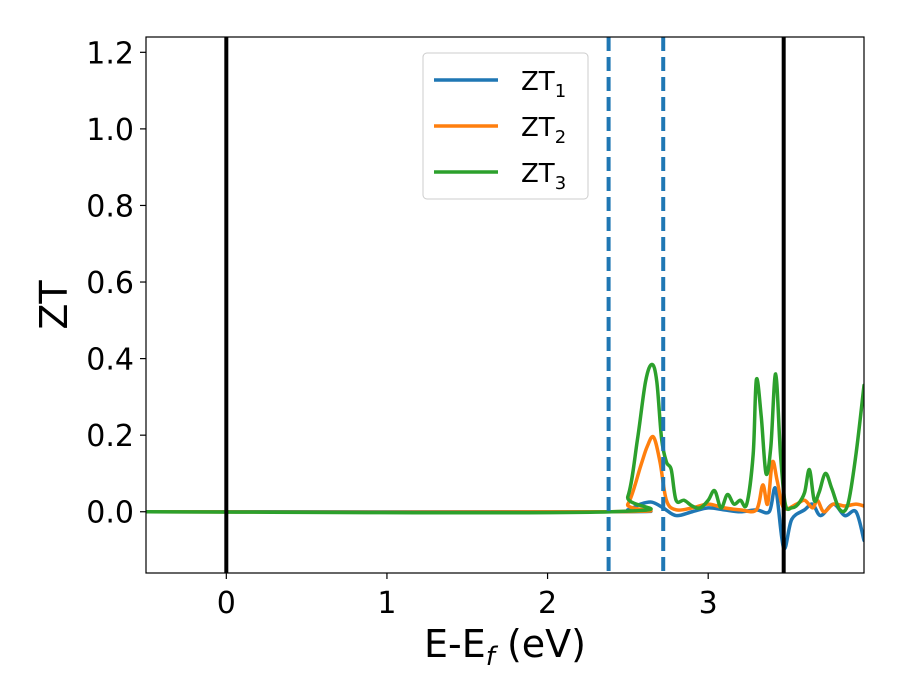  What do you see at coordinates (110, 53) in the screenshot?
I see `y-tick-label: 1.2` at bounding box center [110, 53].